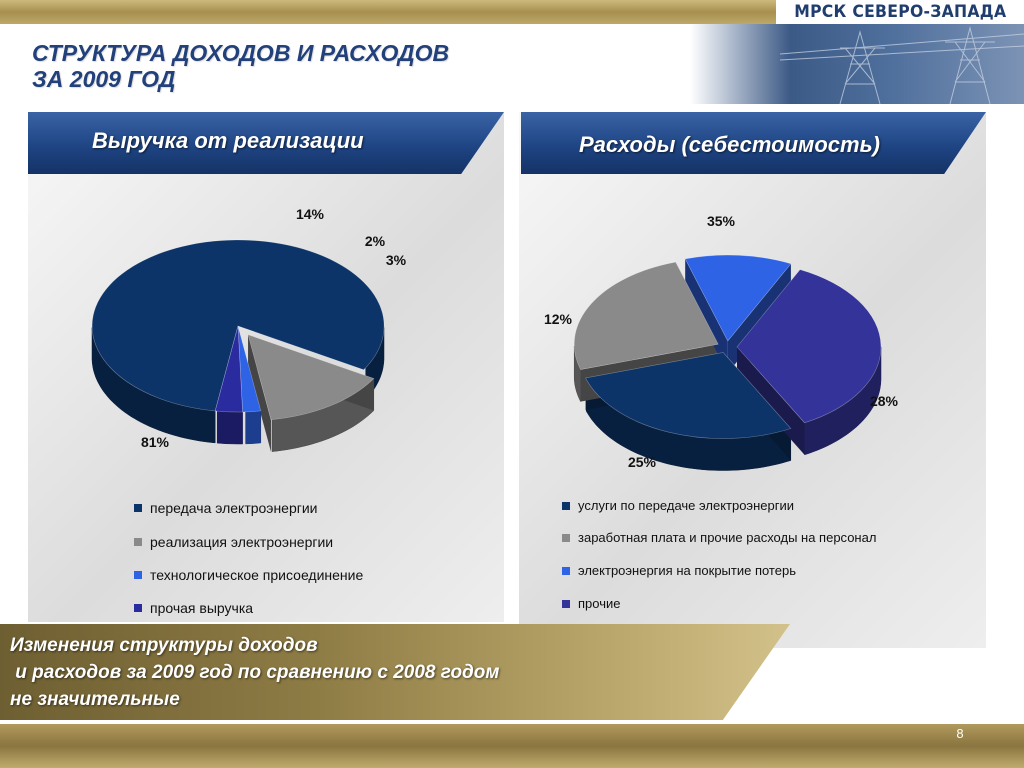 Image resolution: width=1024 pixels, height=768 pixels. I want to click on summary-banner, so click(395, 672).